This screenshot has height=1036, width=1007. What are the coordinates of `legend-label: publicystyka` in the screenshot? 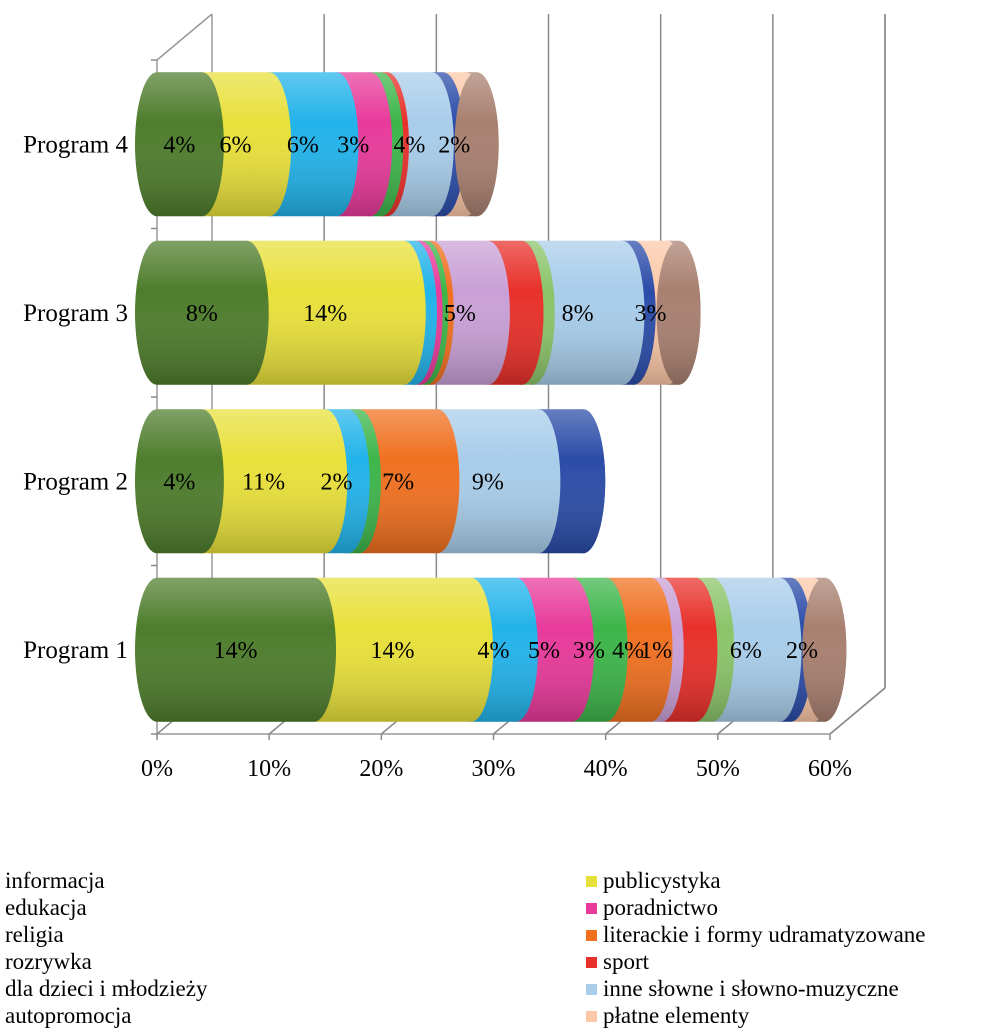 It's located at (662, 880).